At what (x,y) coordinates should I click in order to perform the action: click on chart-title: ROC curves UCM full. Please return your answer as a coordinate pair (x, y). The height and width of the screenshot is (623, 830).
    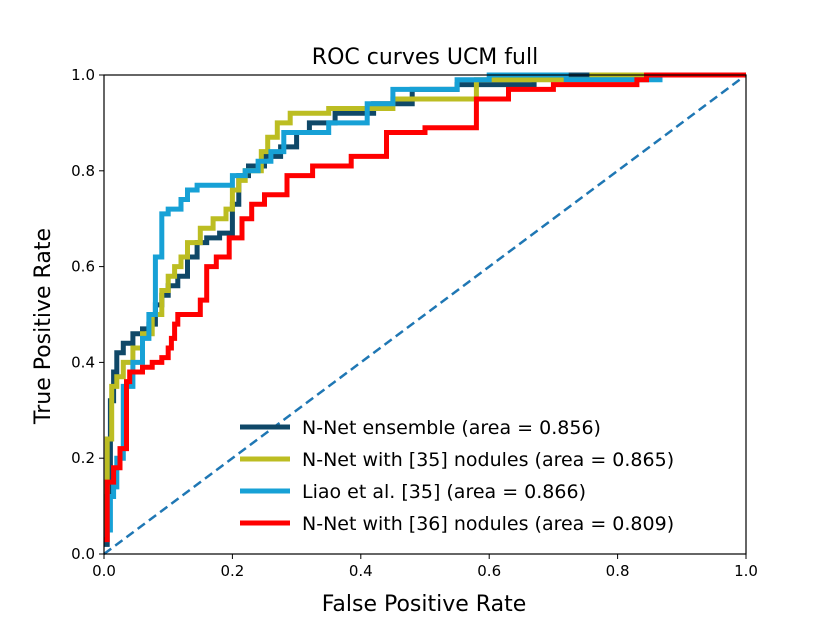
    Looking at the image, I should click on (425, 57).